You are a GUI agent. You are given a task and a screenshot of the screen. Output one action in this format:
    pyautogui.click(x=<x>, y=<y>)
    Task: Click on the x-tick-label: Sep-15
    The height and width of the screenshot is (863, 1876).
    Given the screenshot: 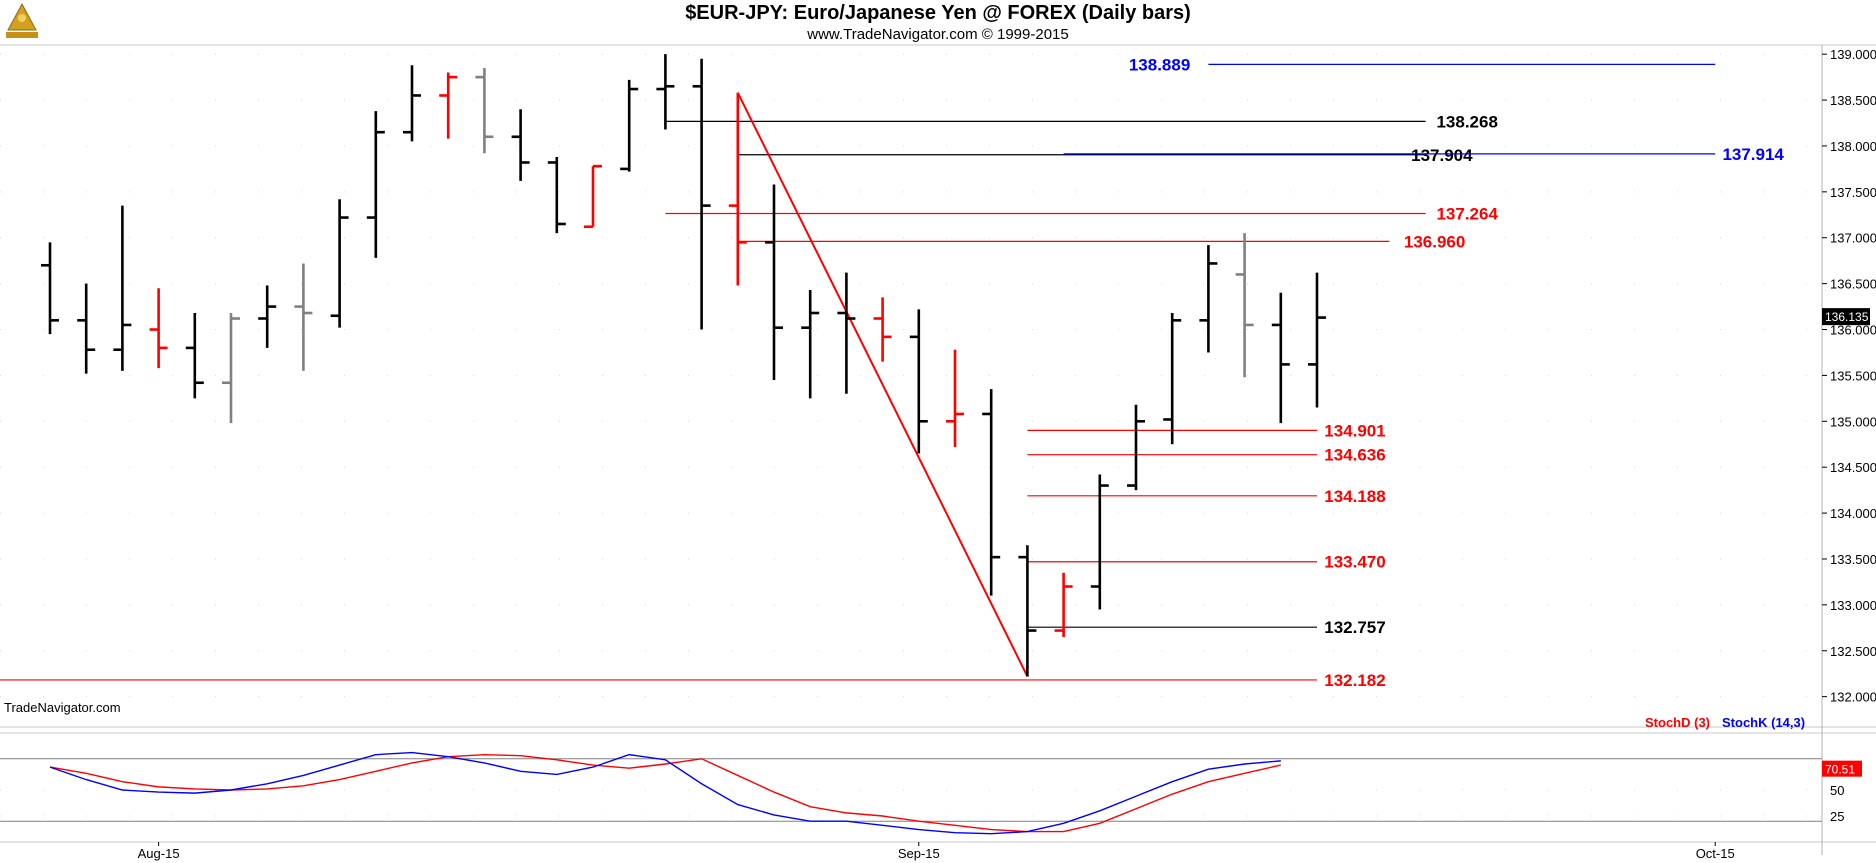 What is the action you would take?
    pyautogui.click(x=919, y=853)
    